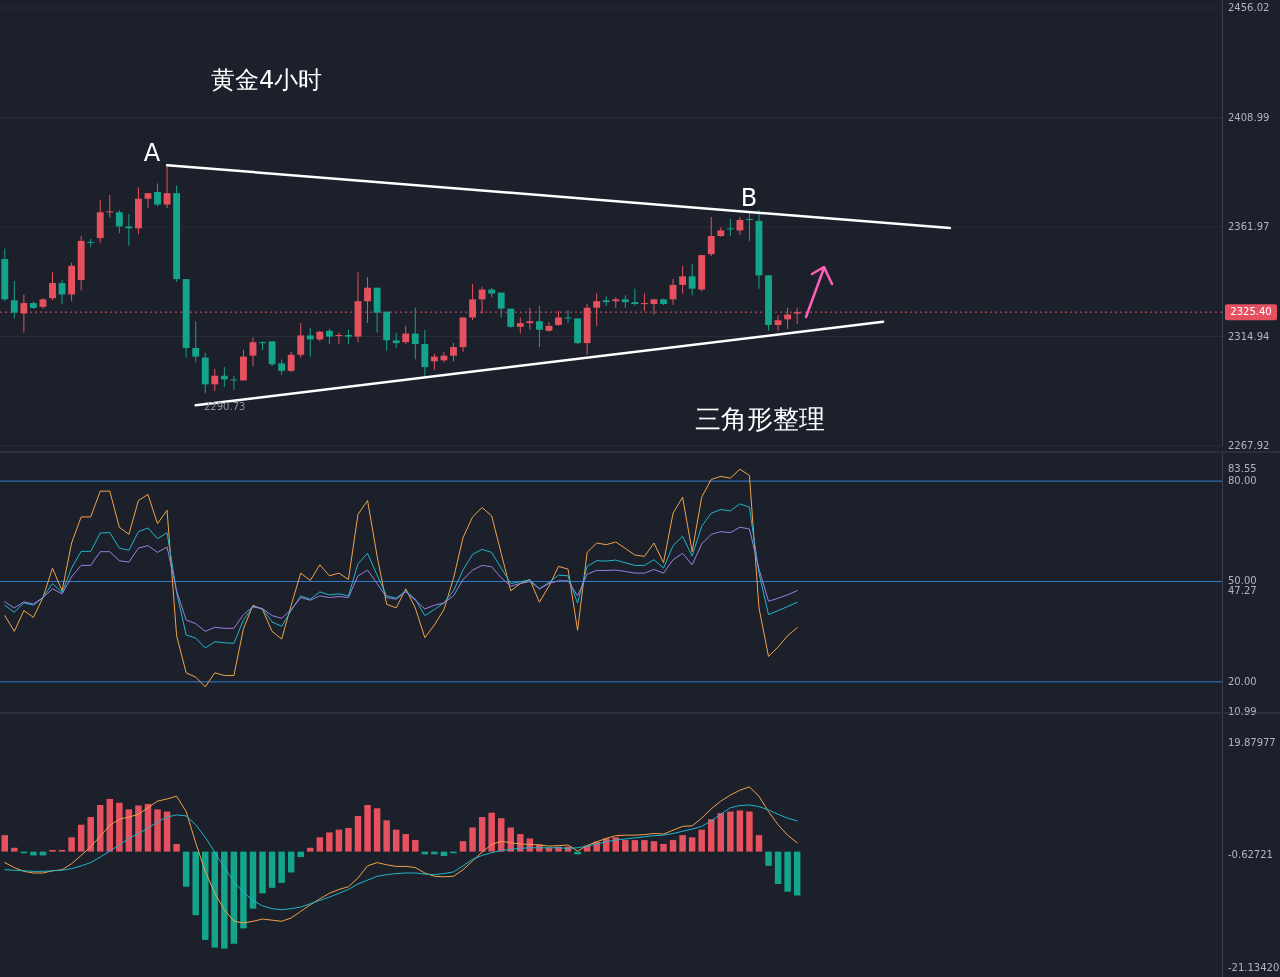 This screenshot has height=977, width=1280. What do you see at coordinates (1242, 711) in the screenshot?
I see `y-tick-label: 10.99` at bounding box center [1242, 711].